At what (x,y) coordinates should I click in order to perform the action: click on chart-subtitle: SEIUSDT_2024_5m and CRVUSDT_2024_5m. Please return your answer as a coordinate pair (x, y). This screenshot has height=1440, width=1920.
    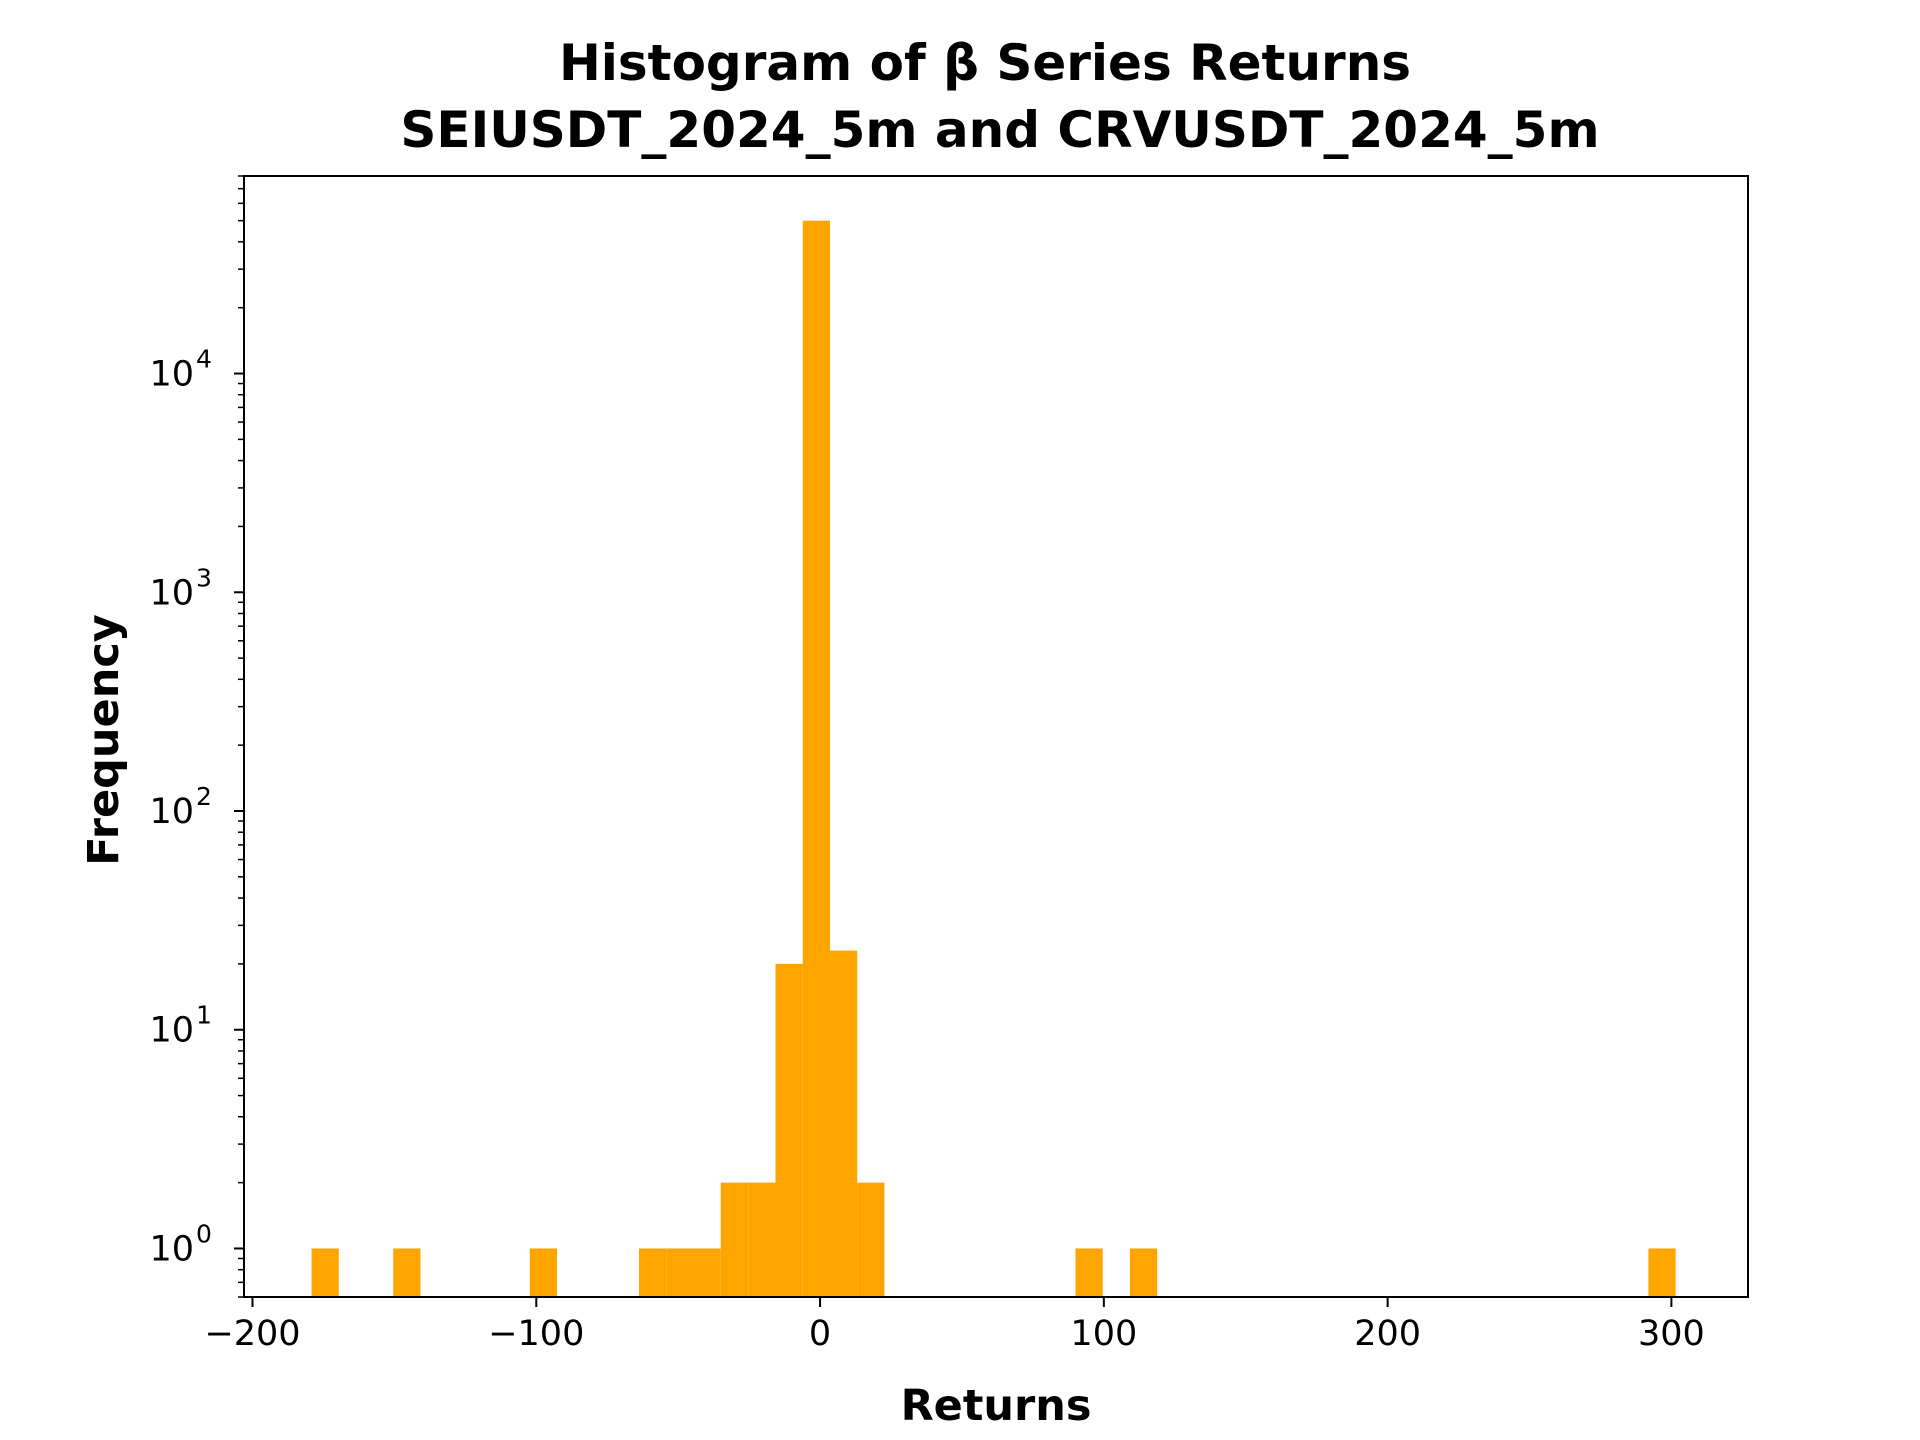
    Looking at the image, I should click on (999, 130).